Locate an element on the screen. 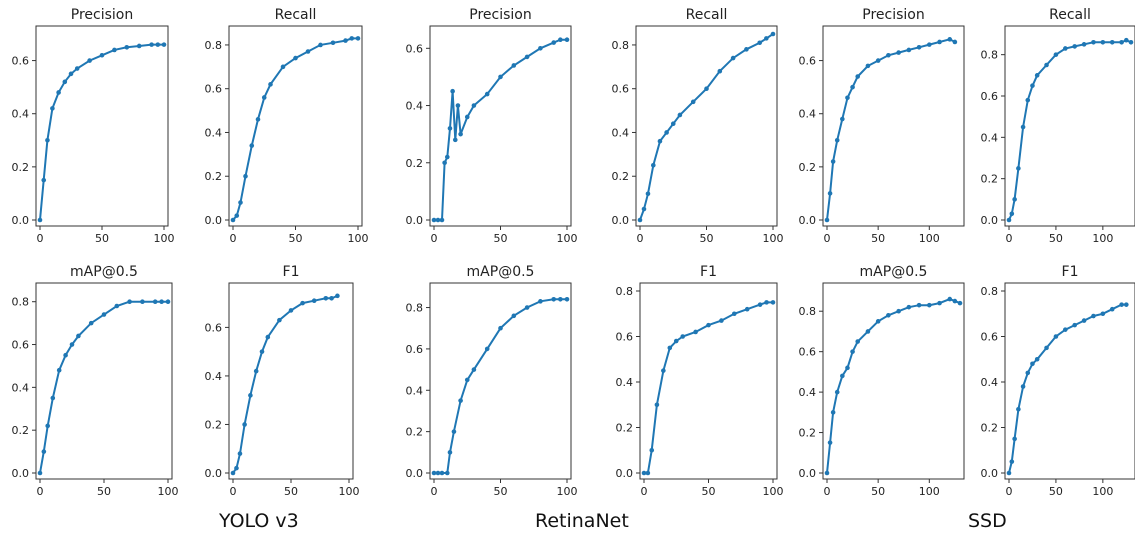 The image size is (1135, 536). chart-title: F1 is located at coordinates (291, 272).